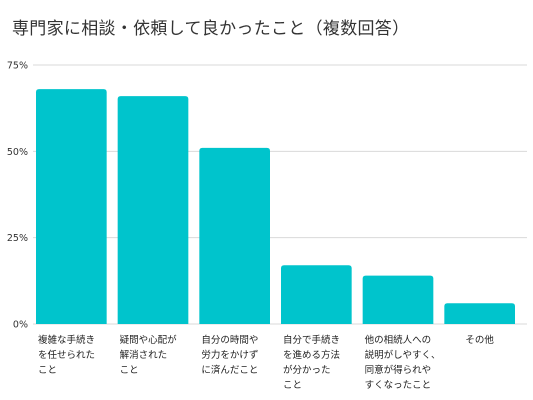 This screenshot has height=400, width=533. What do you see at coordinates (17, 66) in the screenshot?
I see `y-tick-label: 75%` at bounding box center [17, 66].